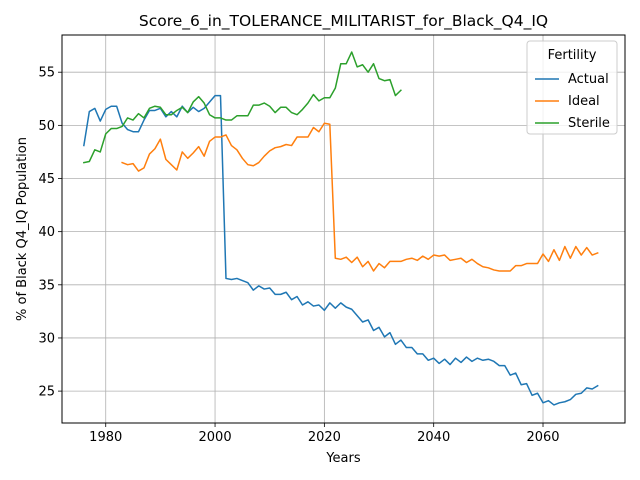 The height and width of the screenshot is (480, 640). What do you see at coordinates (46, 392) in the screenshot?
I see `y-tick-label: 25` at bounding box center [46, 392].